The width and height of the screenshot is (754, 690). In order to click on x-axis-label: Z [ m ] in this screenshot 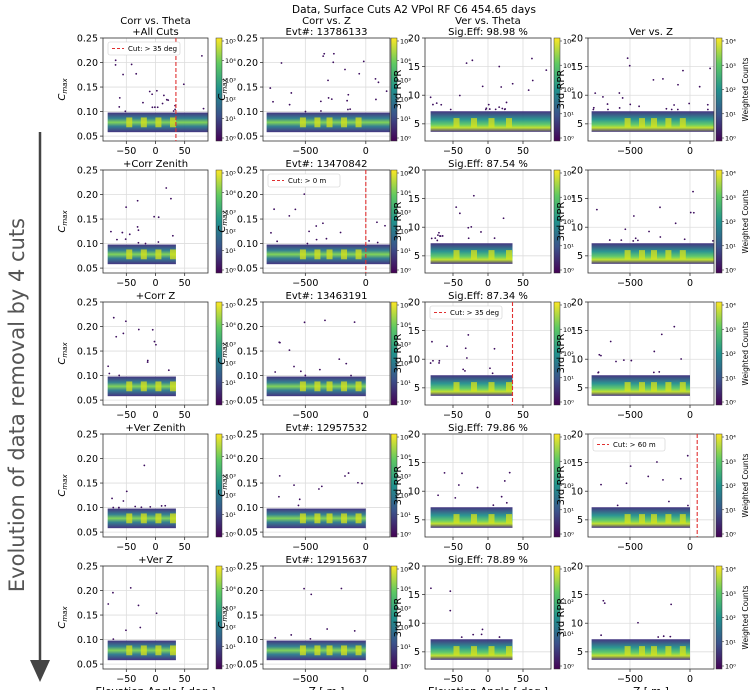, I will do `click(651, 688)`.